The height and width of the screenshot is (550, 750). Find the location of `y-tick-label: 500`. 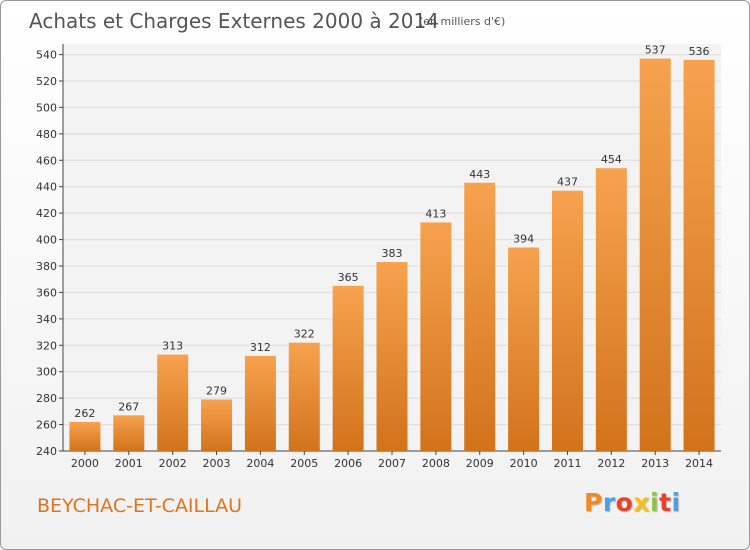

y-tick-label: 500 is located at coordinates (46, 107).